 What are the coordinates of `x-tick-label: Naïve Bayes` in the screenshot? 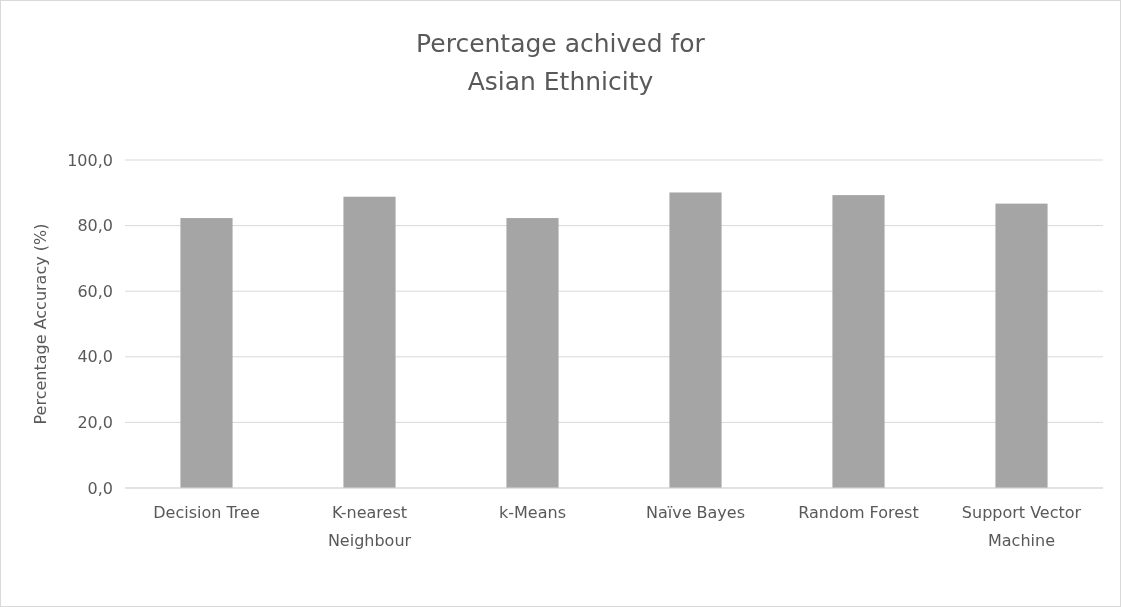 It's located at (695, 512).